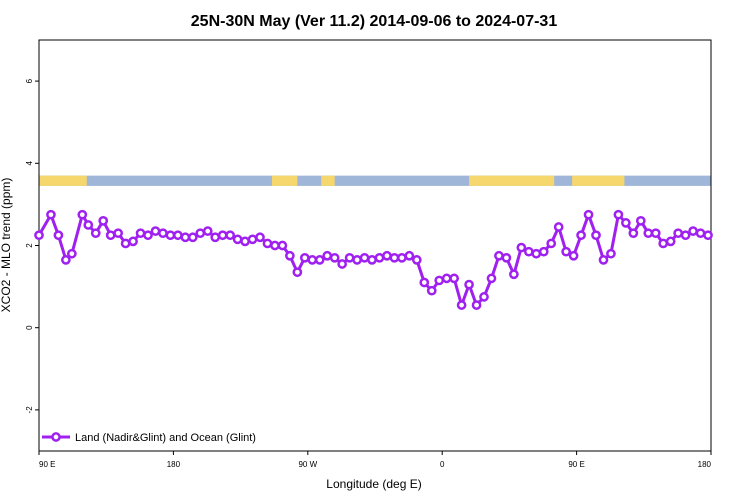 This screenshot has height=500, width=750. I want to click on y-tick-label: 0, so click(29, 327).